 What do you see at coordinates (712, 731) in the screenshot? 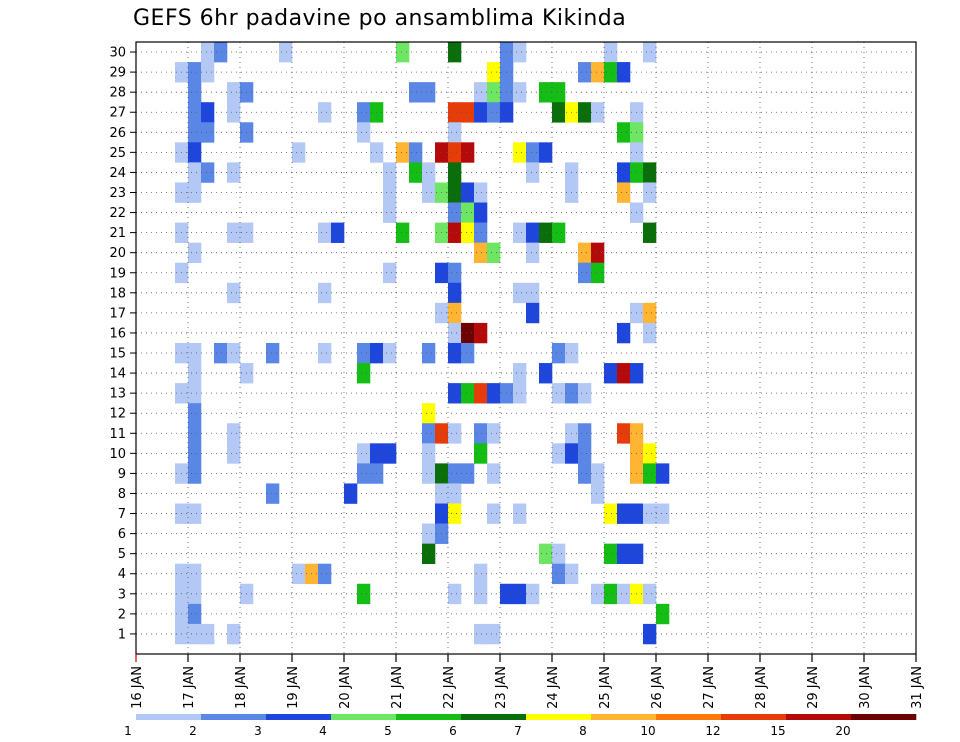
I see `legend-label: 12` at bounding box center [712, 731].